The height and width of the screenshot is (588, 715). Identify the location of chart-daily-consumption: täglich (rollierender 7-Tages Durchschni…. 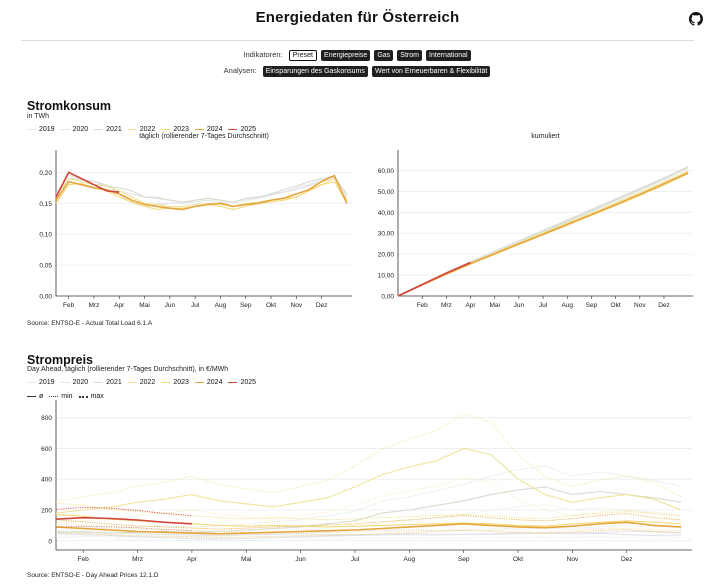
(195, 221).